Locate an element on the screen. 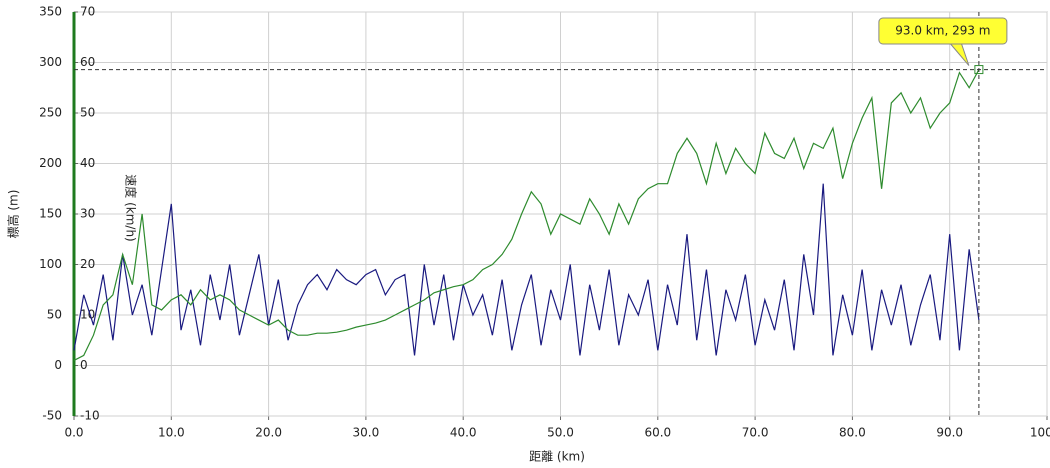 The image size is (1050, 468). y2-tick-label: 40 is located at coordinates (87, 163).